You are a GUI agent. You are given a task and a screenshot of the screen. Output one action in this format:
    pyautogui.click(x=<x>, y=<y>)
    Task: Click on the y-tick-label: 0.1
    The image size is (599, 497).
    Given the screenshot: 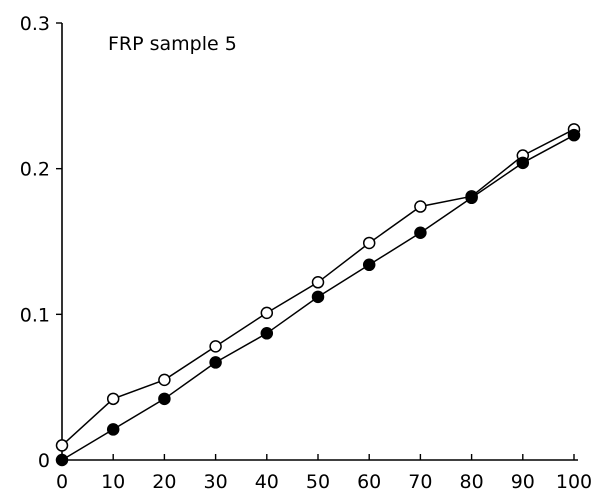 What is the action you would take?
    pyautogui.click(x=35, y=315)
    